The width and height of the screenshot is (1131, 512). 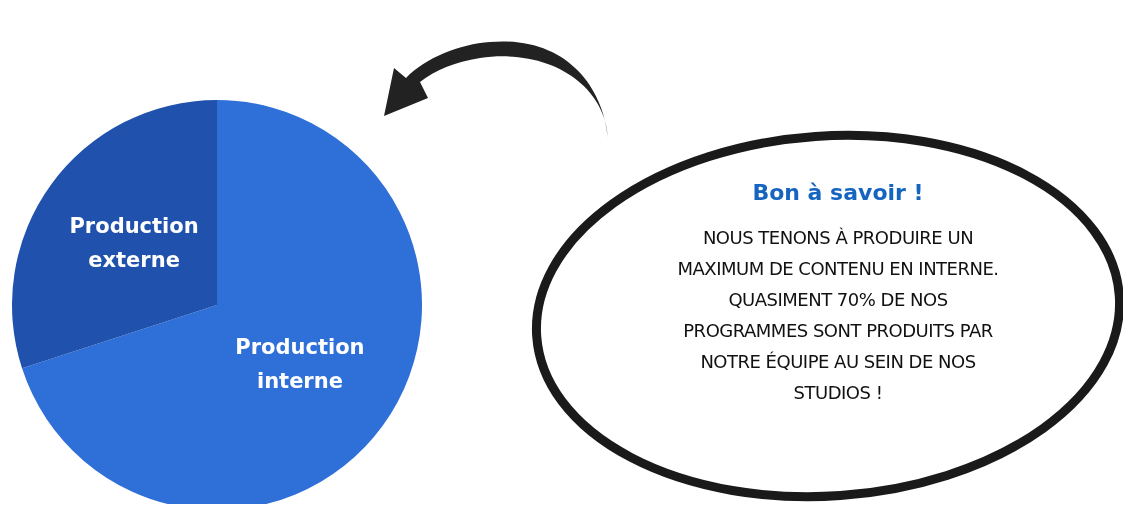 What do you see at coordinates (134, 243) in the screenshot?
I see `slice-label: Production externe` at bounding box center [134, 243].